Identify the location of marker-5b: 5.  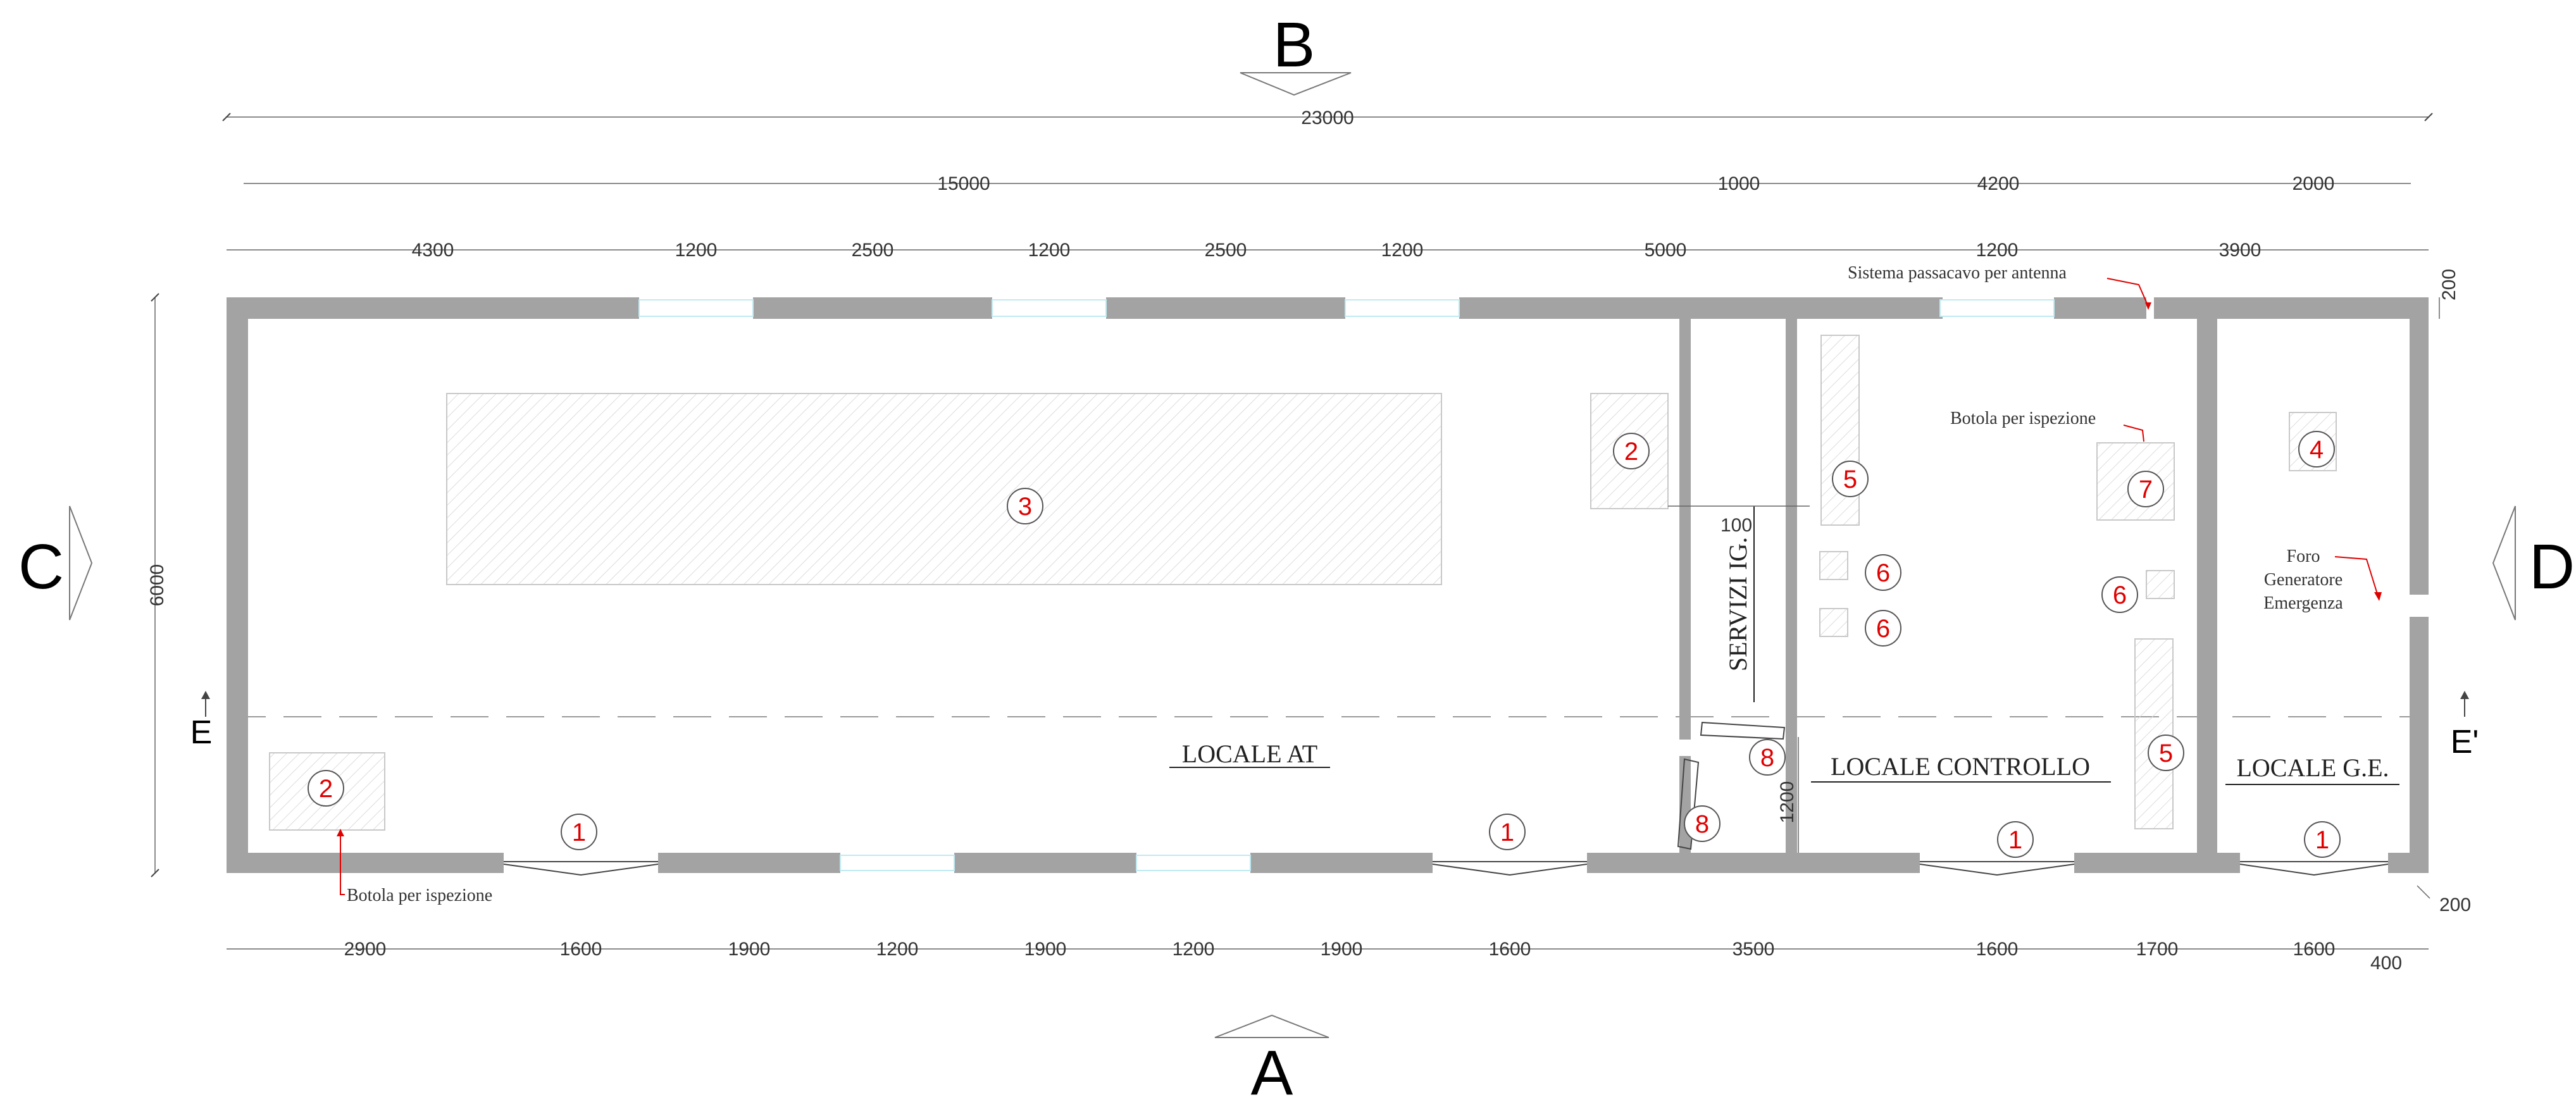
(2166, 754).